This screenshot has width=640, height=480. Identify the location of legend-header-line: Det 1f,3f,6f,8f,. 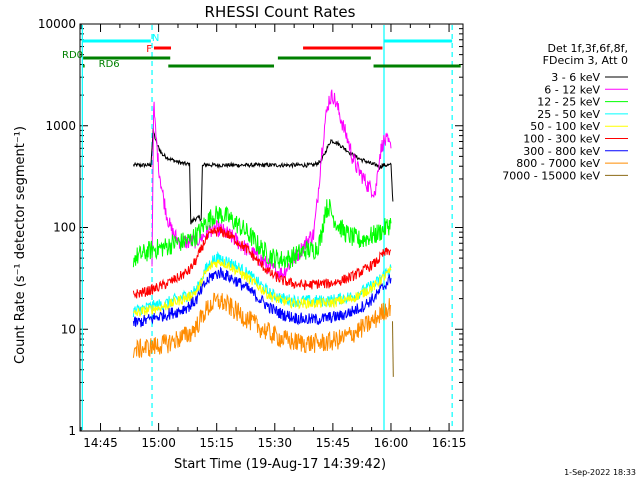
(587, 48).